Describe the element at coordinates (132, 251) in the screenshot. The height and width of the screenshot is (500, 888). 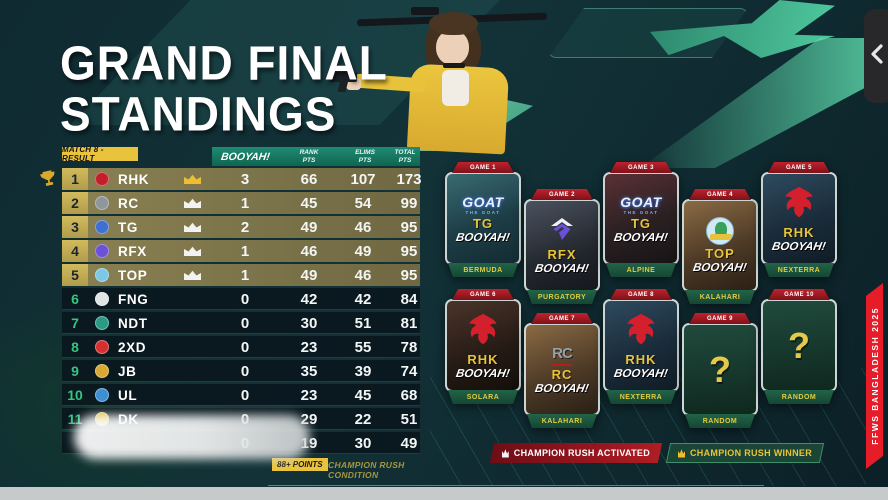
I see `team-name: RFX` at that location.